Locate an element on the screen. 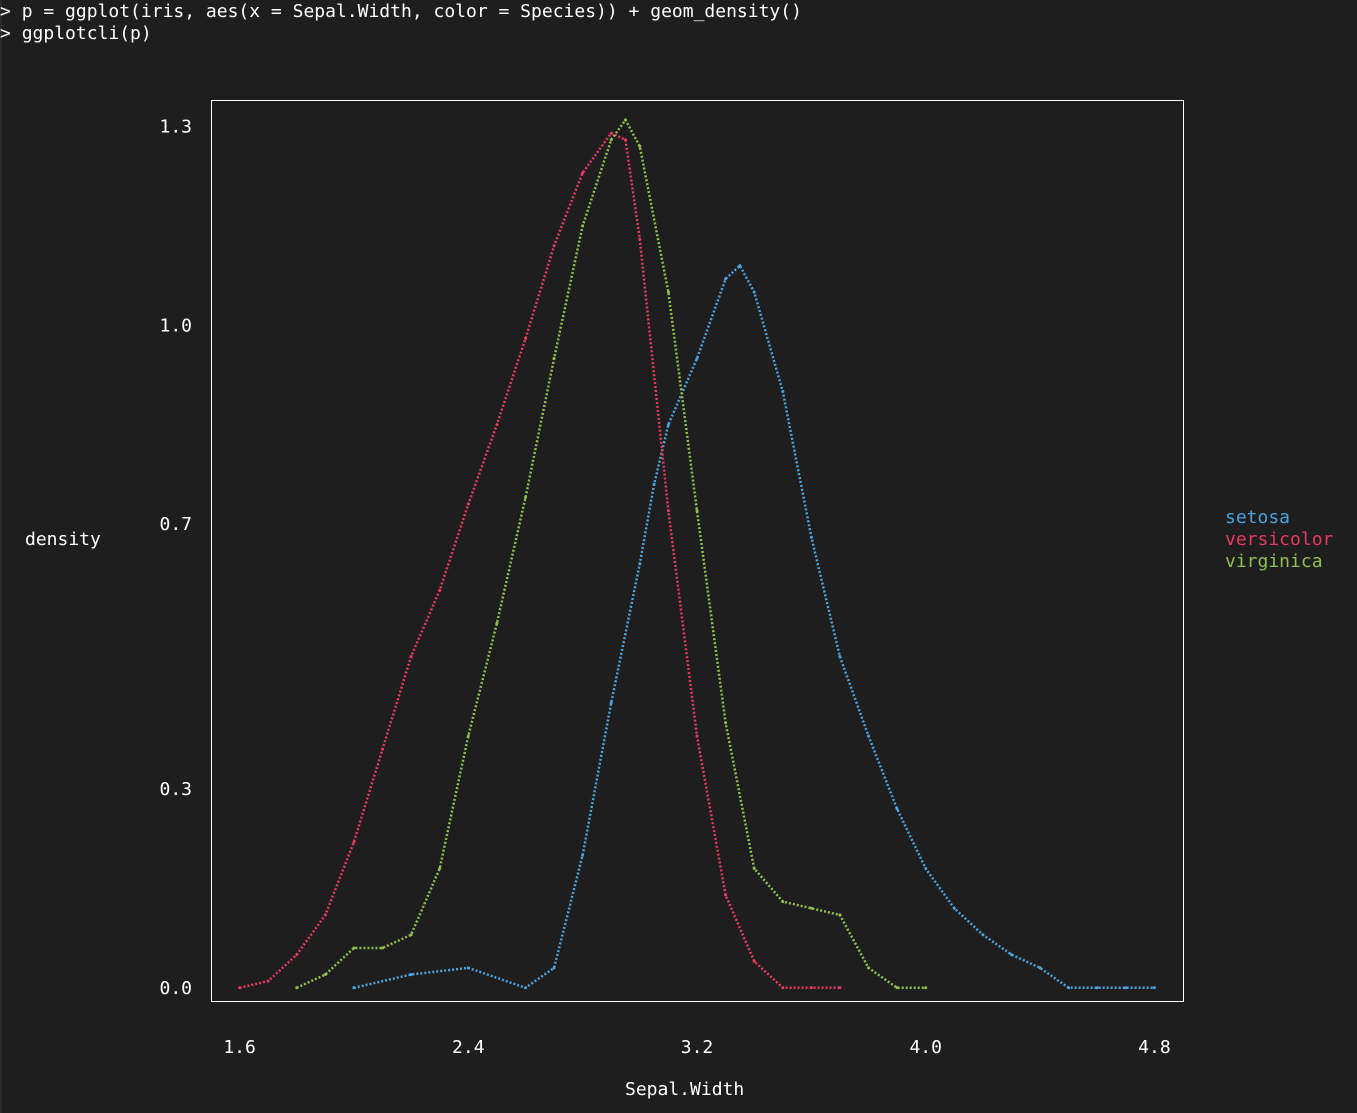 The width and height of the screenshot is (1357, 1113). y-tick-label: 1.0 is located at coordinates (175, 325).